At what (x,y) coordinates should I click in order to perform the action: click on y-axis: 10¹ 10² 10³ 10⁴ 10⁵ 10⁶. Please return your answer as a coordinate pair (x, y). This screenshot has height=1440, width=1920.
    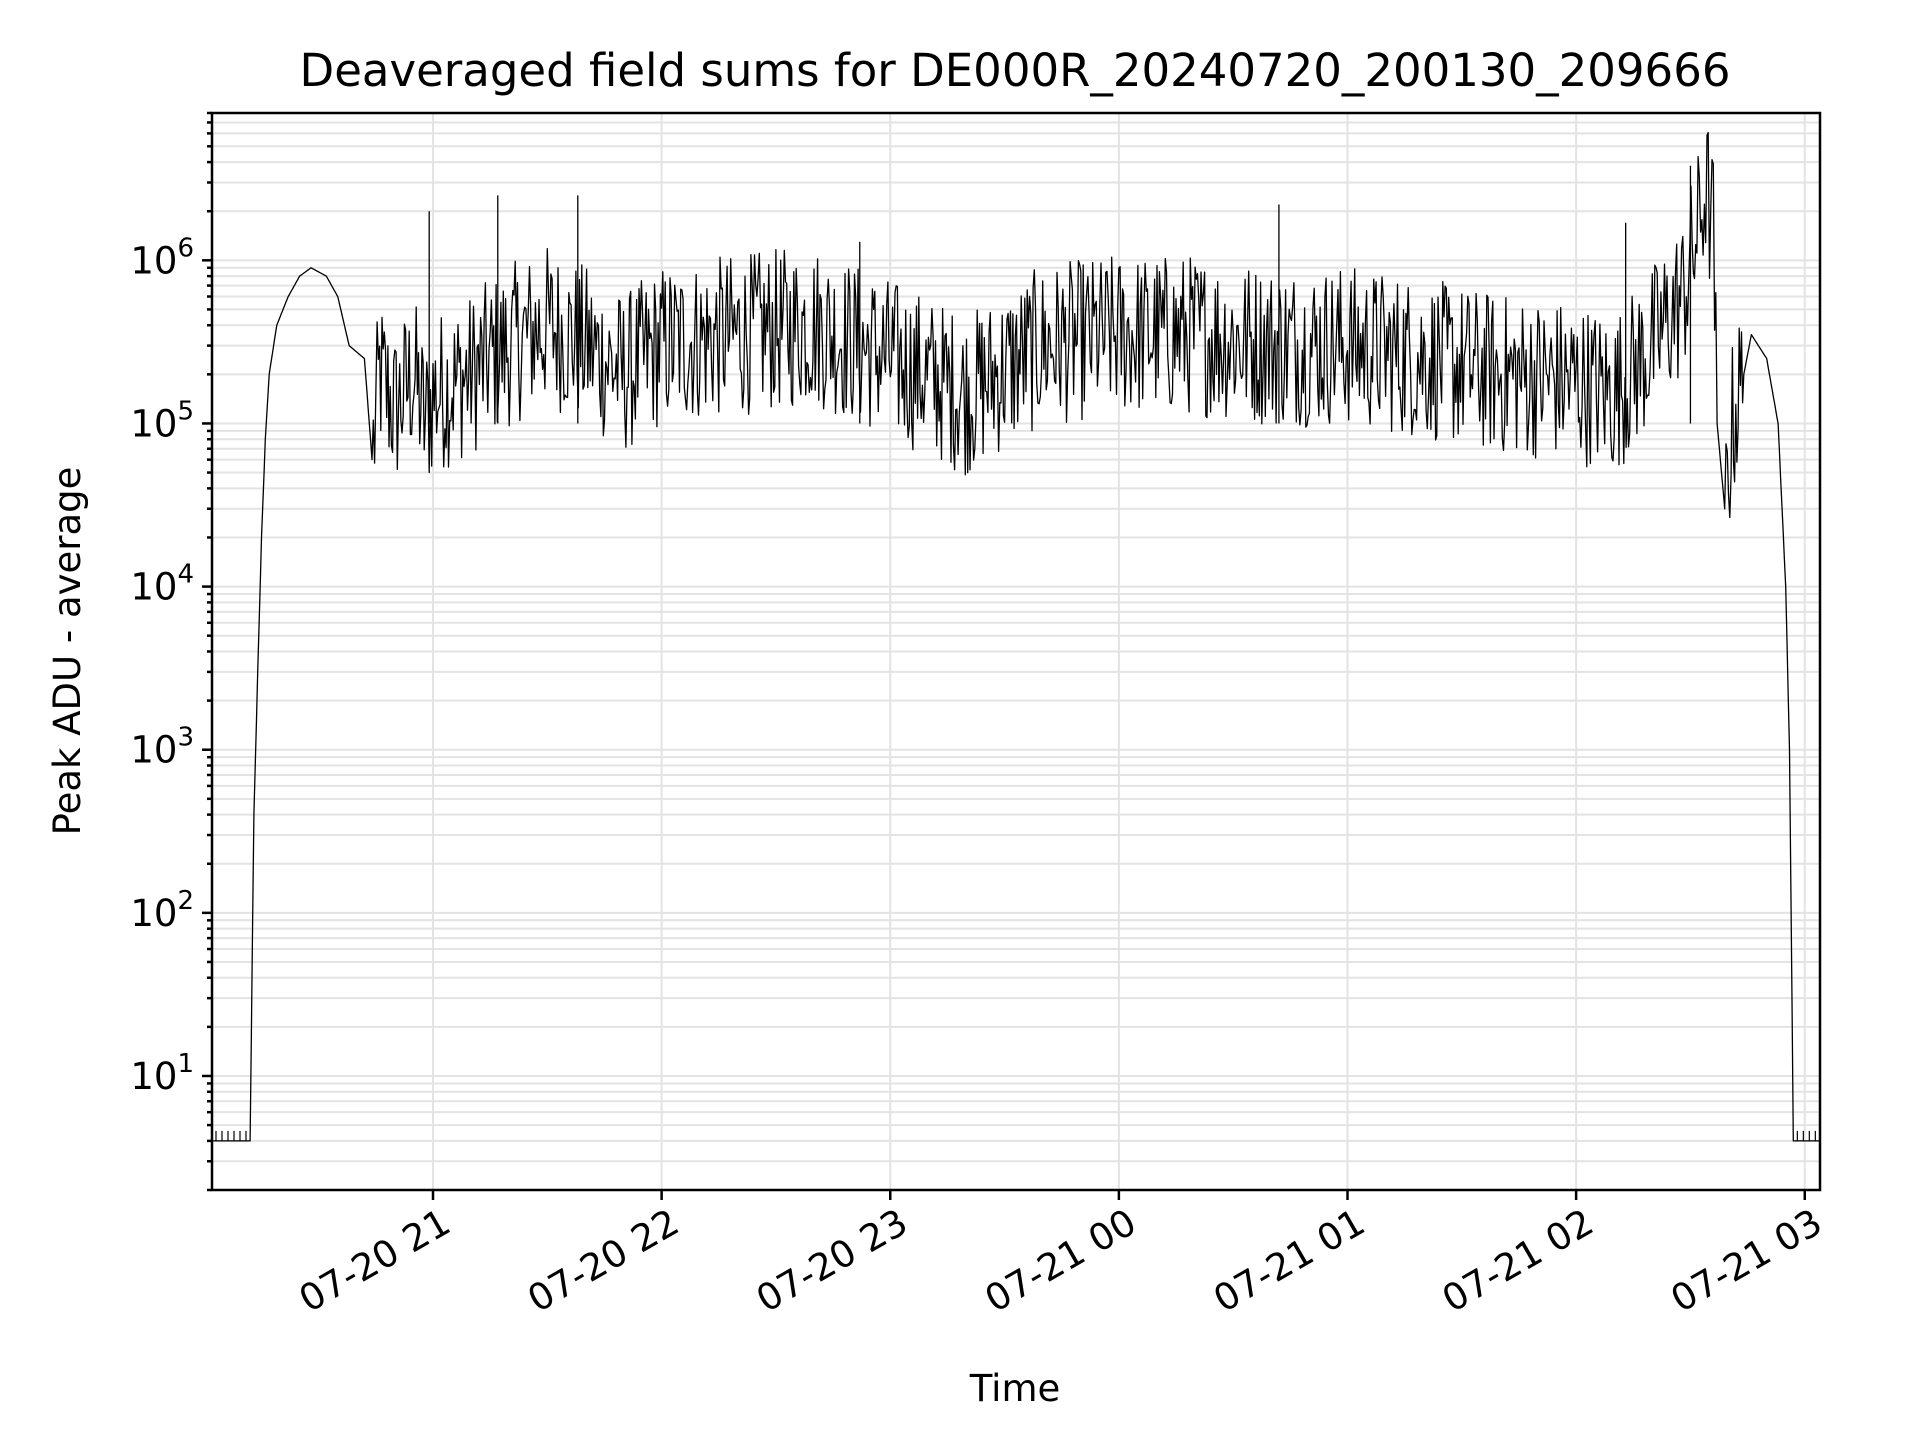
    Looking at the image, I should click on (171, 651).